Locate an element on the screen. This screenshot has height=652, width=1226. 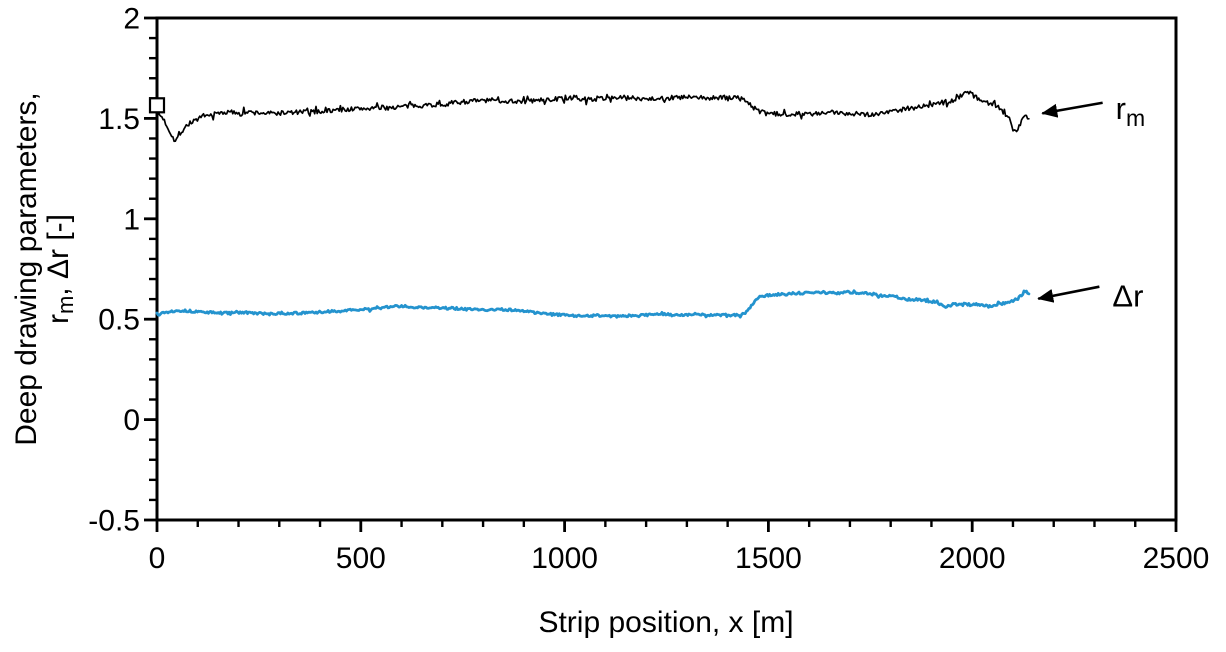
y-axis-title-rest: , Δr [-] is located at coordinates (58, 255).